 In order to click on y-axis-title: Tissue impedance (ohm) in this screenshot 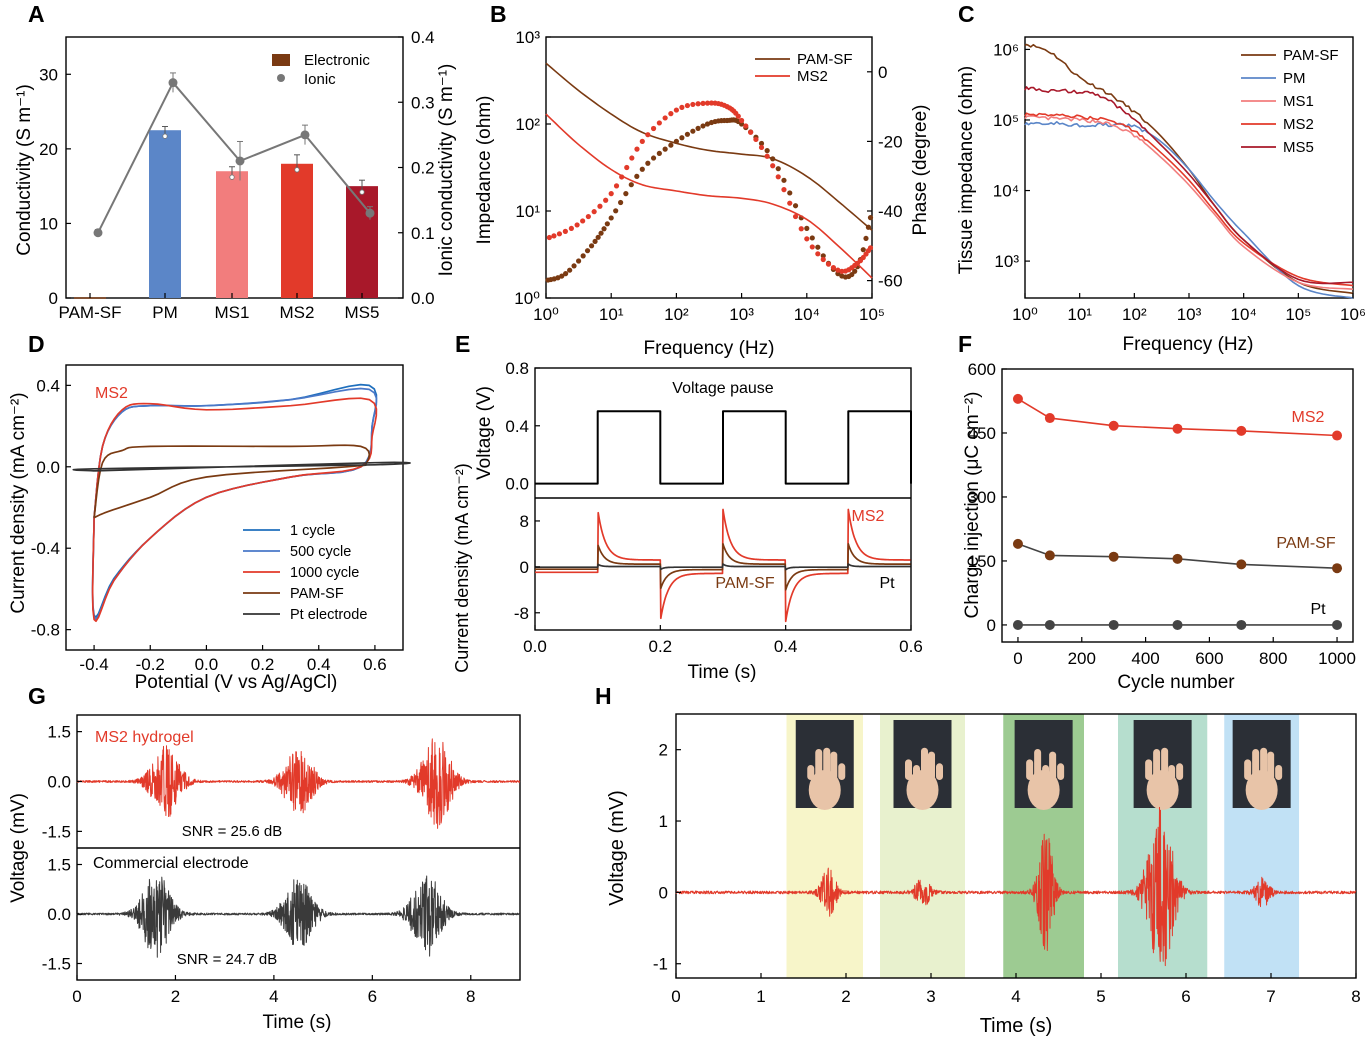, I will do `click(966, 170)`.